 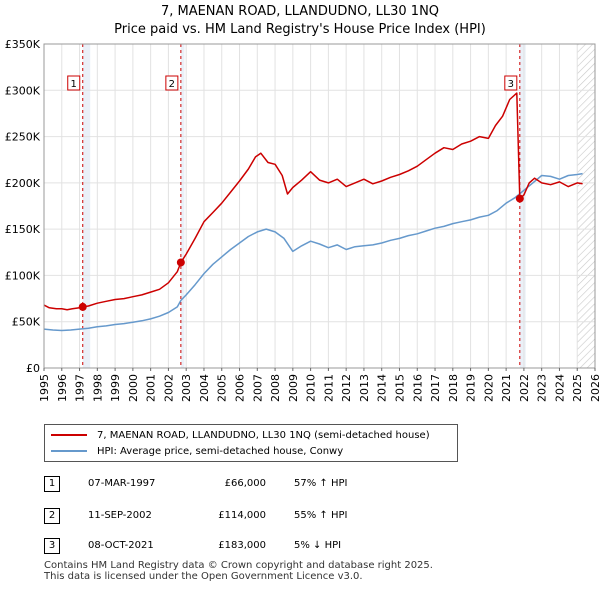 What do you see at coordinates (321, 515) in the screenshot?
I see `transaction-hpi-diff: 55% ↑ HPI` at bounding box center [321, 515].